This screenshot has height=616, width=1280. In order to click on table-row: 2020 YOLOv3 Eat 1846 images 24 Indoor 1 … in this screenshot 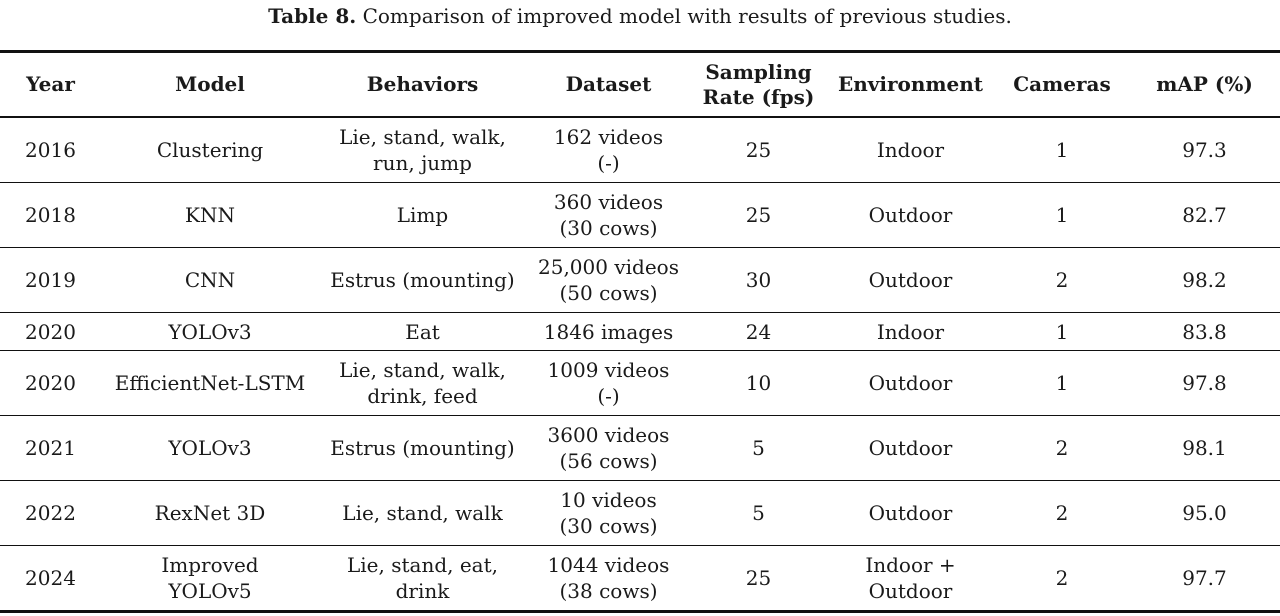, I will do `click(640, 332)`.